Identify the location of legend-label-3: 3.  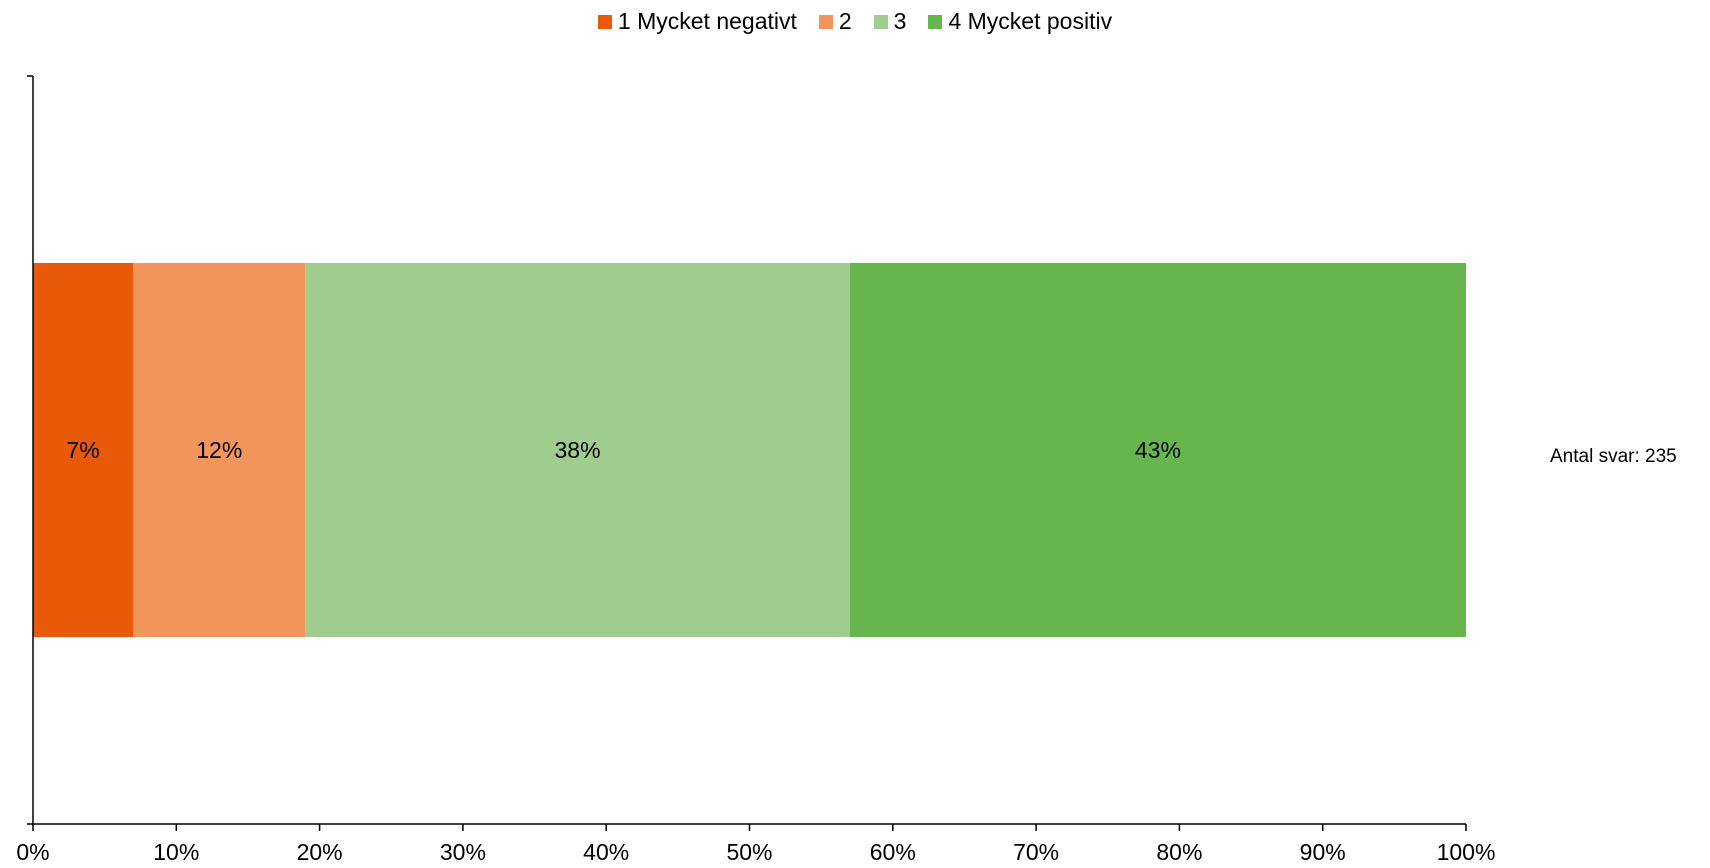
(900, 21).